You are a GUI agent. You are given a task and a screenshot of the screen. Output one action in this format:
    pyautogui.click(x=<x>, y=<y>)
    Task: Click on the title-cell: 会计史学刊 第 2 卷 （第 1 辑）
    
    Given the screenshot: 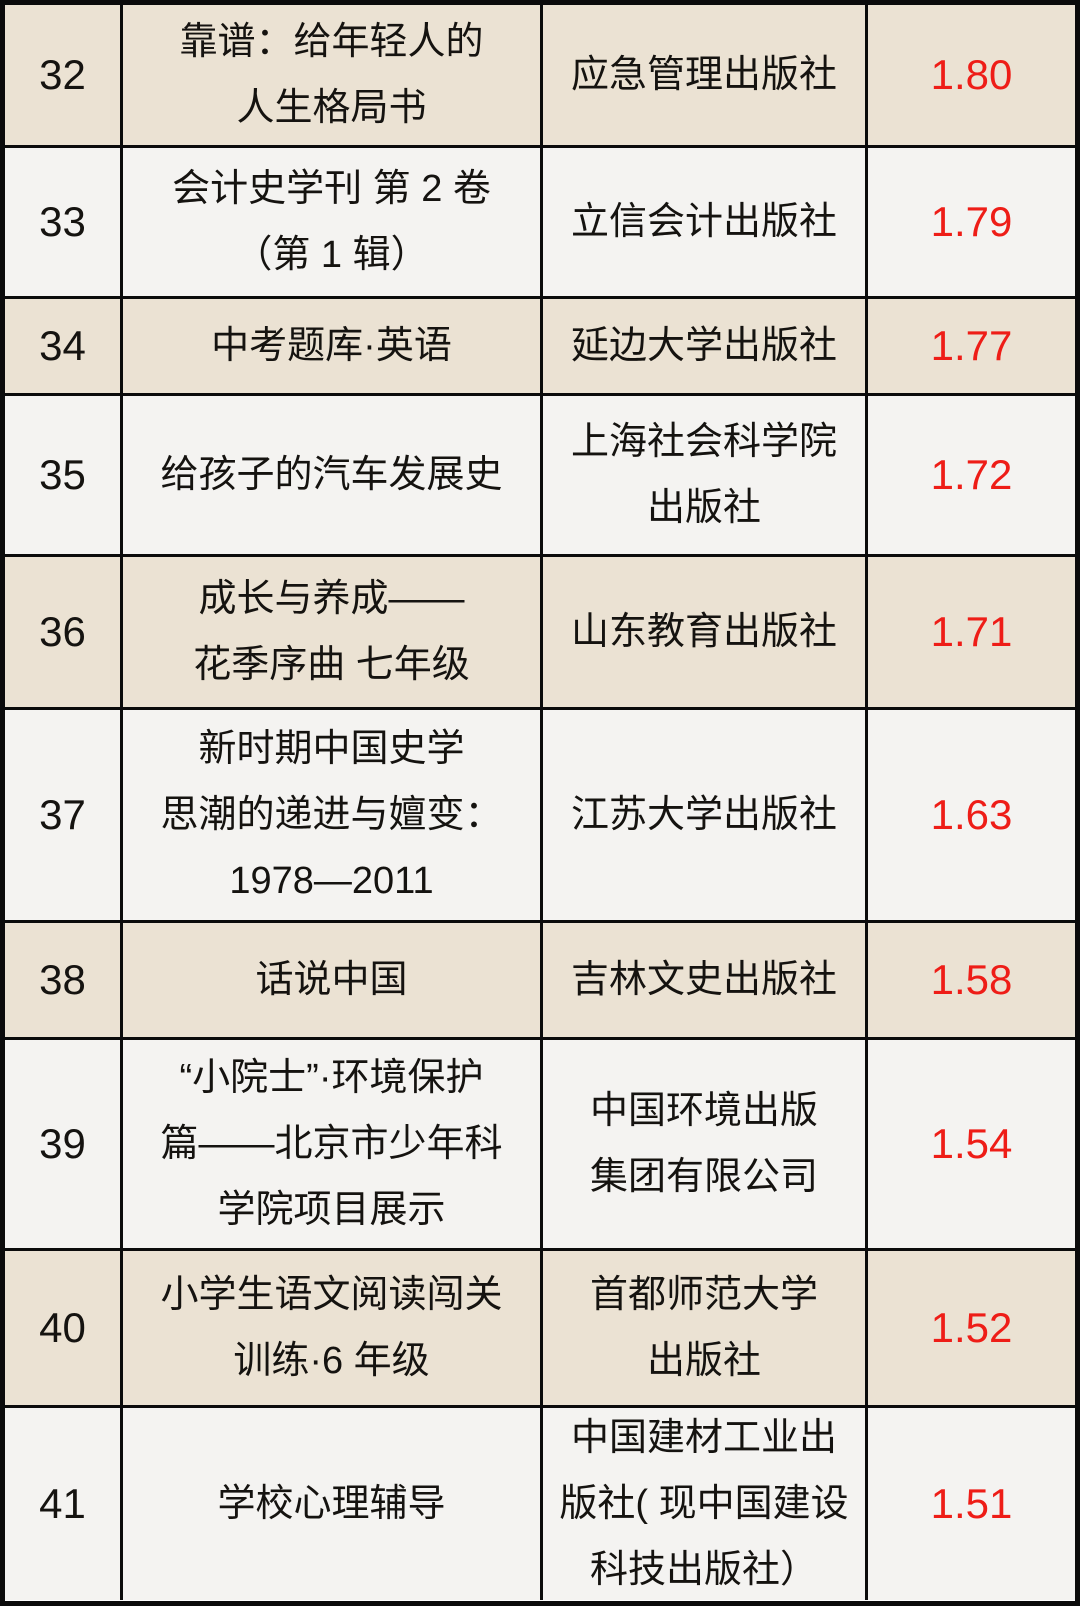 What is the action you would take?
    pyautogui.click(x=330, y=222)
    